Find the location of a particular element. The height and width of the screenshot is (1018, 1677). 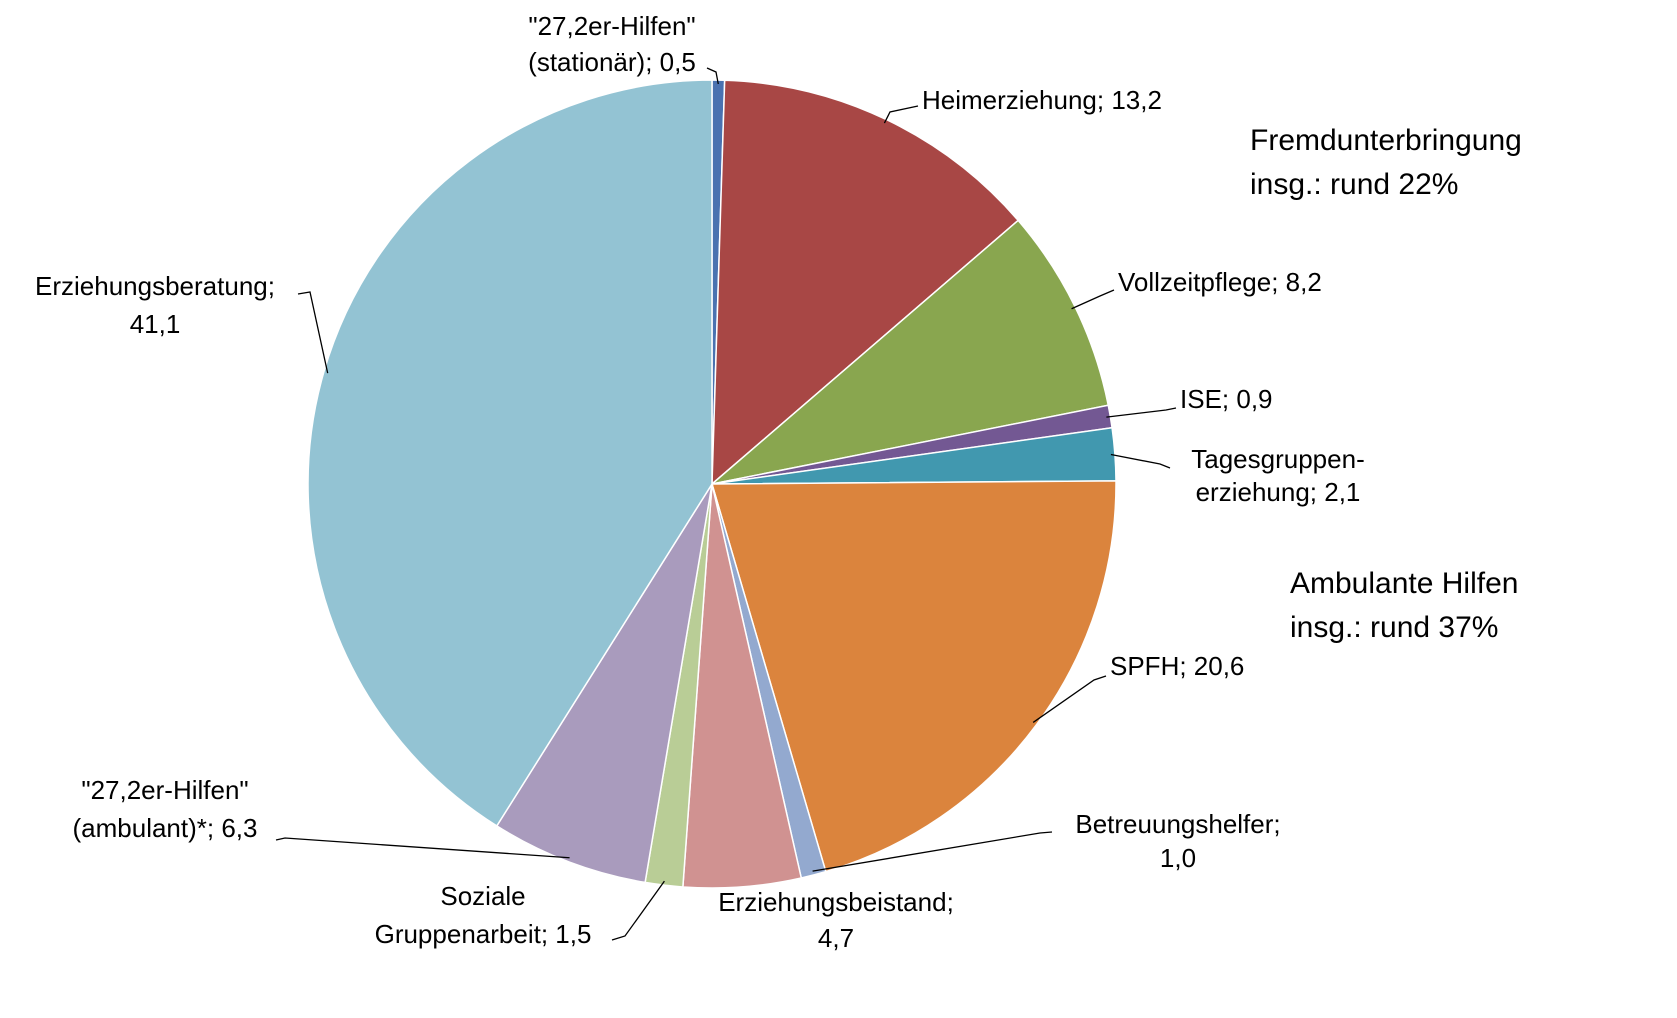

data-label: Betreuungshelfer; is located at coordinates (1177, 824).